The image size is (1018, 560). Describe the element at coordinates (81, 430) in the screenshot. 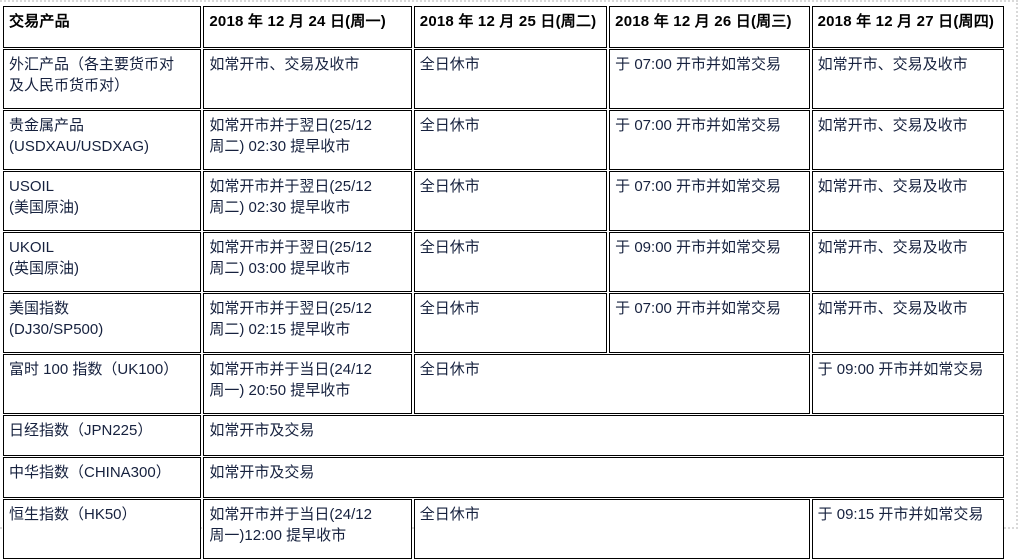

I see `product-name-line1: 日经指数（JPN225）` at that location.